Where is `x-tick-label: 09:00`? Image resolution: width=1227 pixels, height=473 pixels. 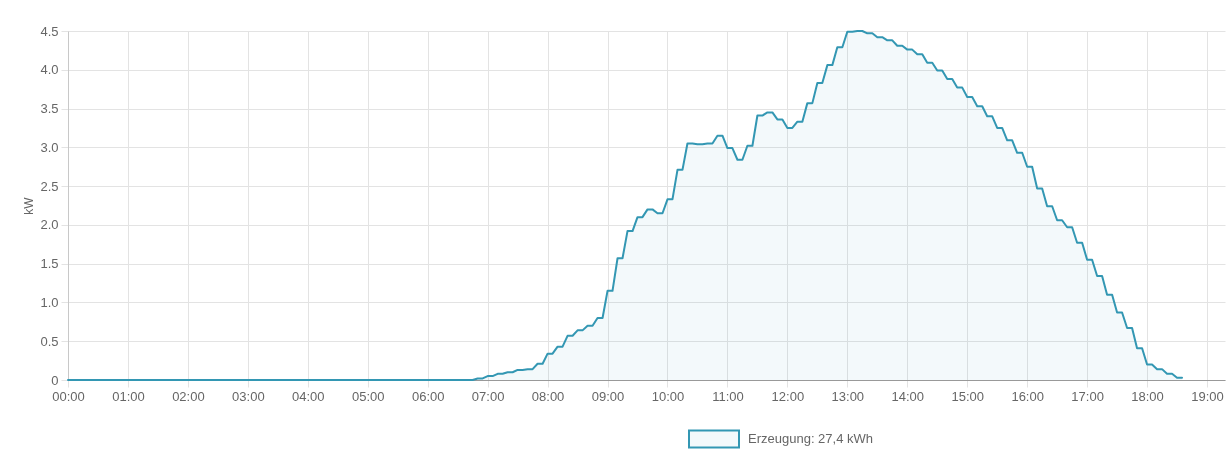 x-tick-label: 09:00 is located at coordinates (608, 396).